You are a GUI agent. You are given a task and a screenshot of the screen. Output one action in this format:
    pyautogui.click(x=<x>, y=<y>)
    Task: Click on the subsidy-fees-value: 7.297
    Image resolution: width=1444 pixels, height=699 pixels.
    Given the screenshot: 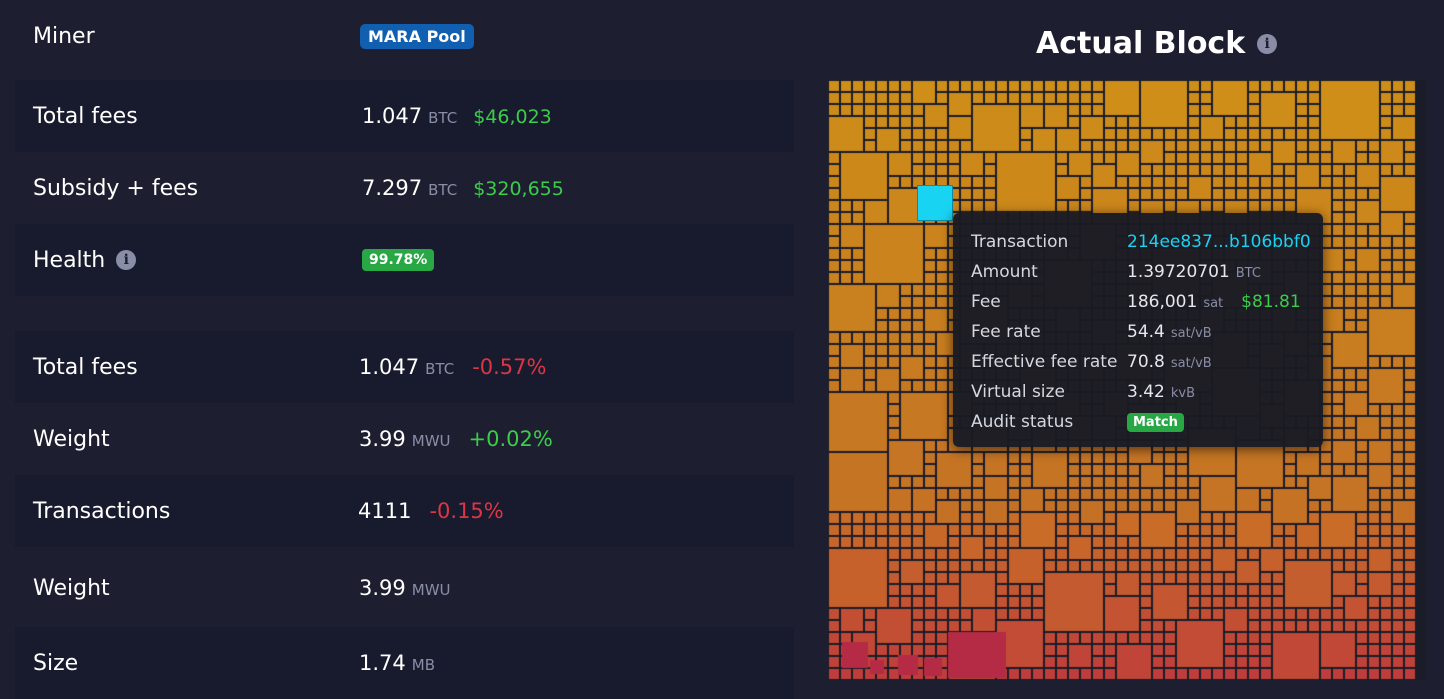 What is the action you would take?
    pyautogui.click(x=392, y=188)
    